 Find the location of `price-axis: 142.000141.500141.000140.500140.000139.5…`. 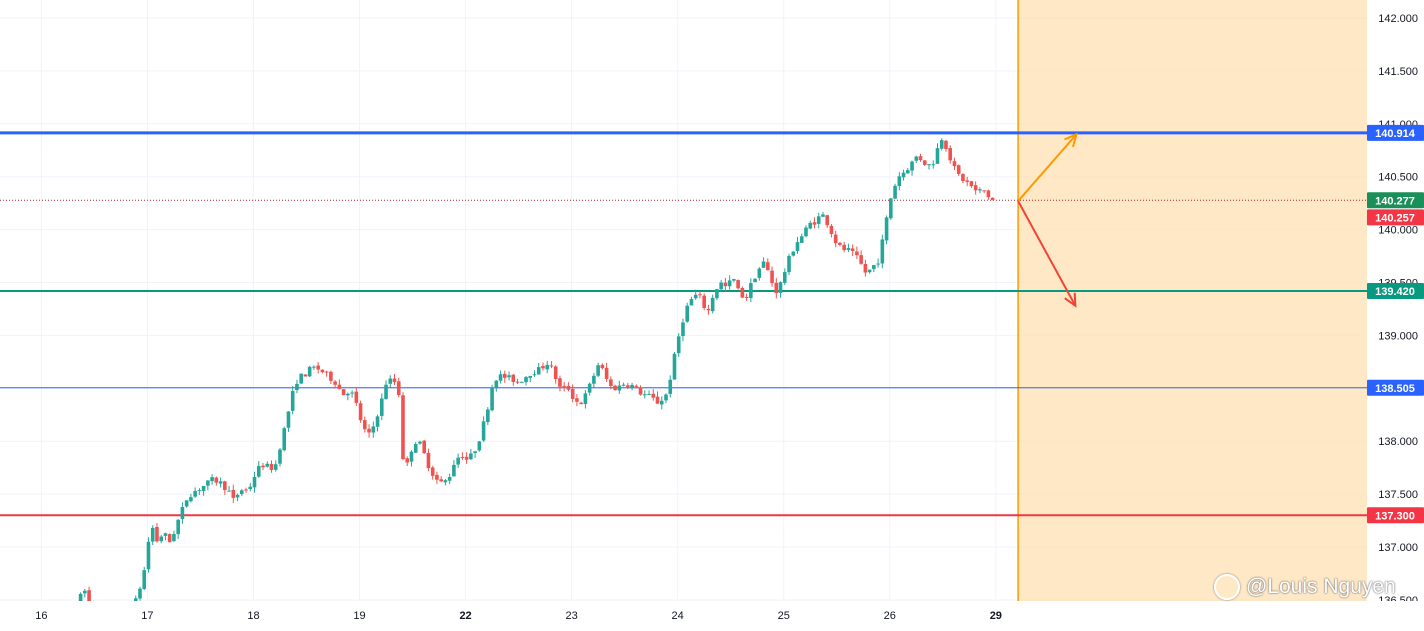

price-axis: 142.000141.500141.000140.500140.000139.5… is located at coordinates (1395, 313).